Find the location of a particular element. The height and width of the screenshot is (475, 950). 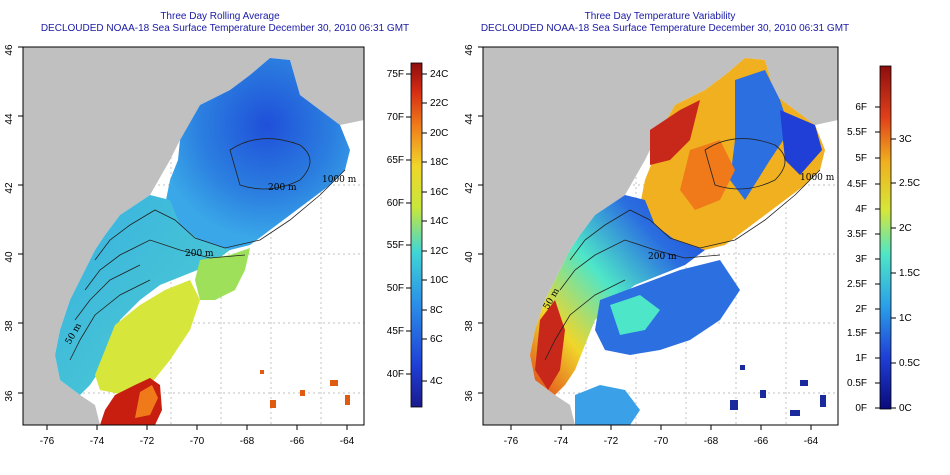

right-contour-label-200m: 200 m is located at coordinates (662, 257).